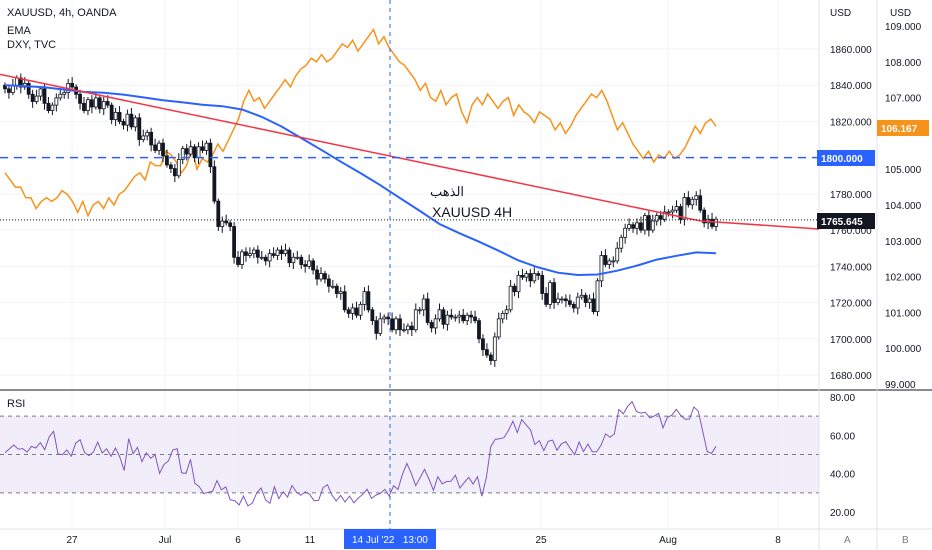  I want to click on rsi-tick-label: 60.00, so click(842, 436).